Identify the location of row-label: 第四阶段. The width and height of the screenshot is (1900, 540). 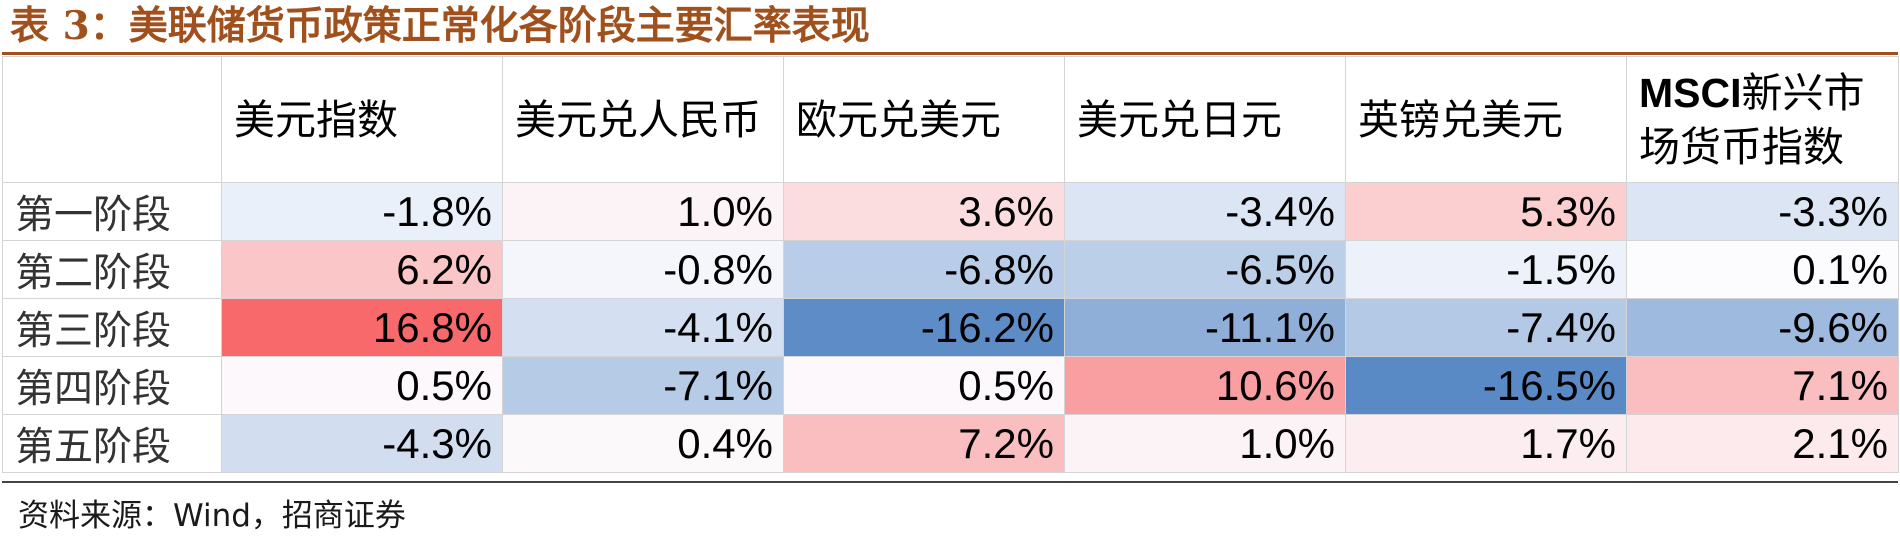
(112, 385).